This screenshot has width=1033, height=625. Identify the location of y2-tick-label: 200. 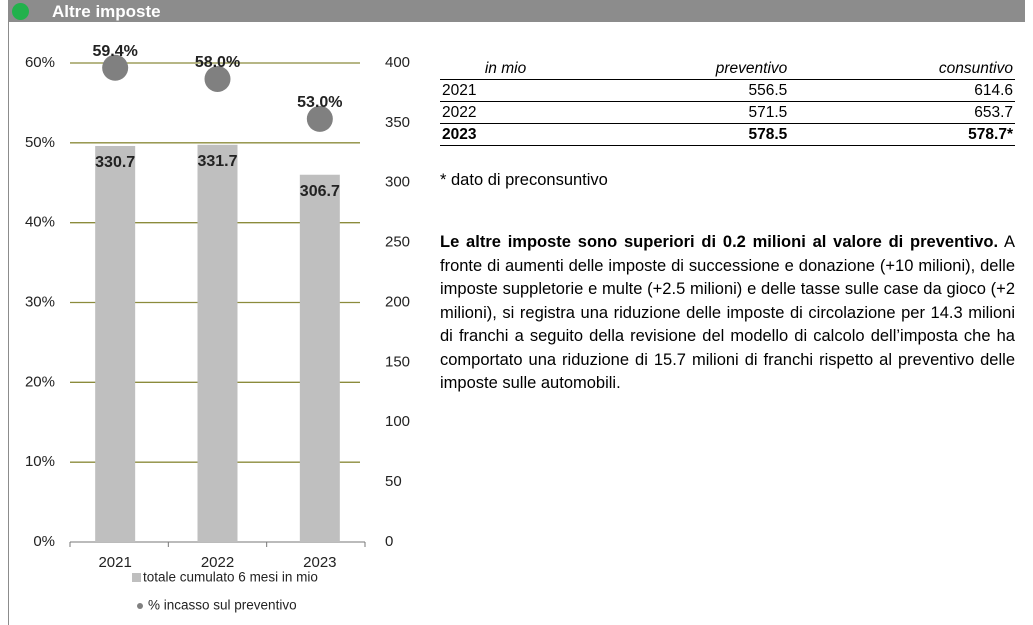
(397, 301).